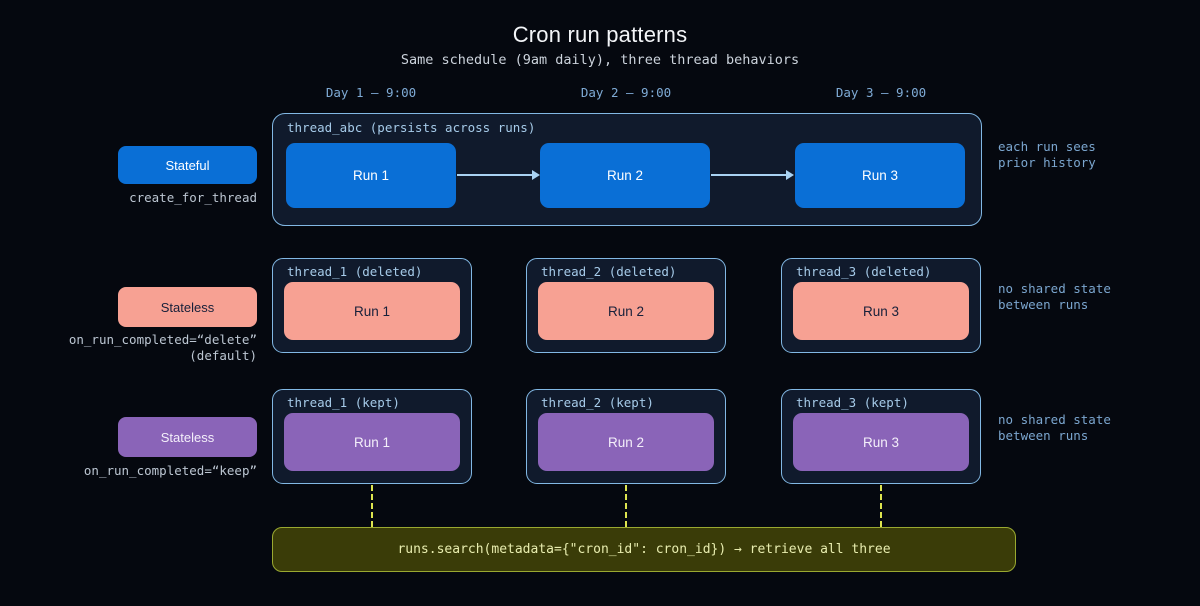 This screenshot has height=606, width=1200. Describe the element at coordinates (625, 175) in the screenshot. I see `stateful-run-2: Run 2` at that location.